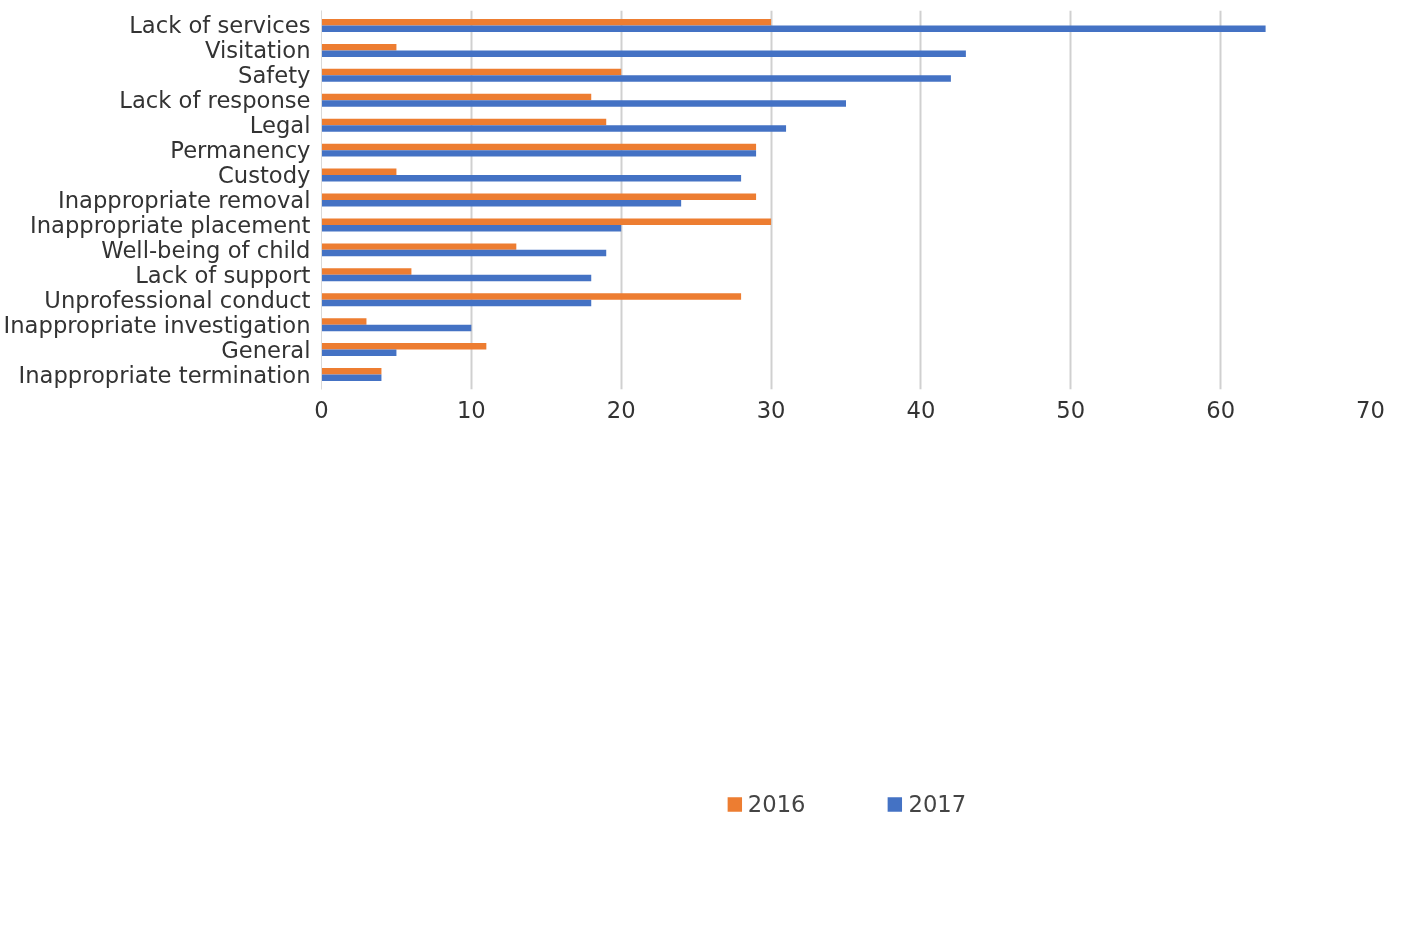  What do you see at coordinates (776, 803) in the screenshot?
I see `legend-label: 2016` at bounding box center [776, 803].